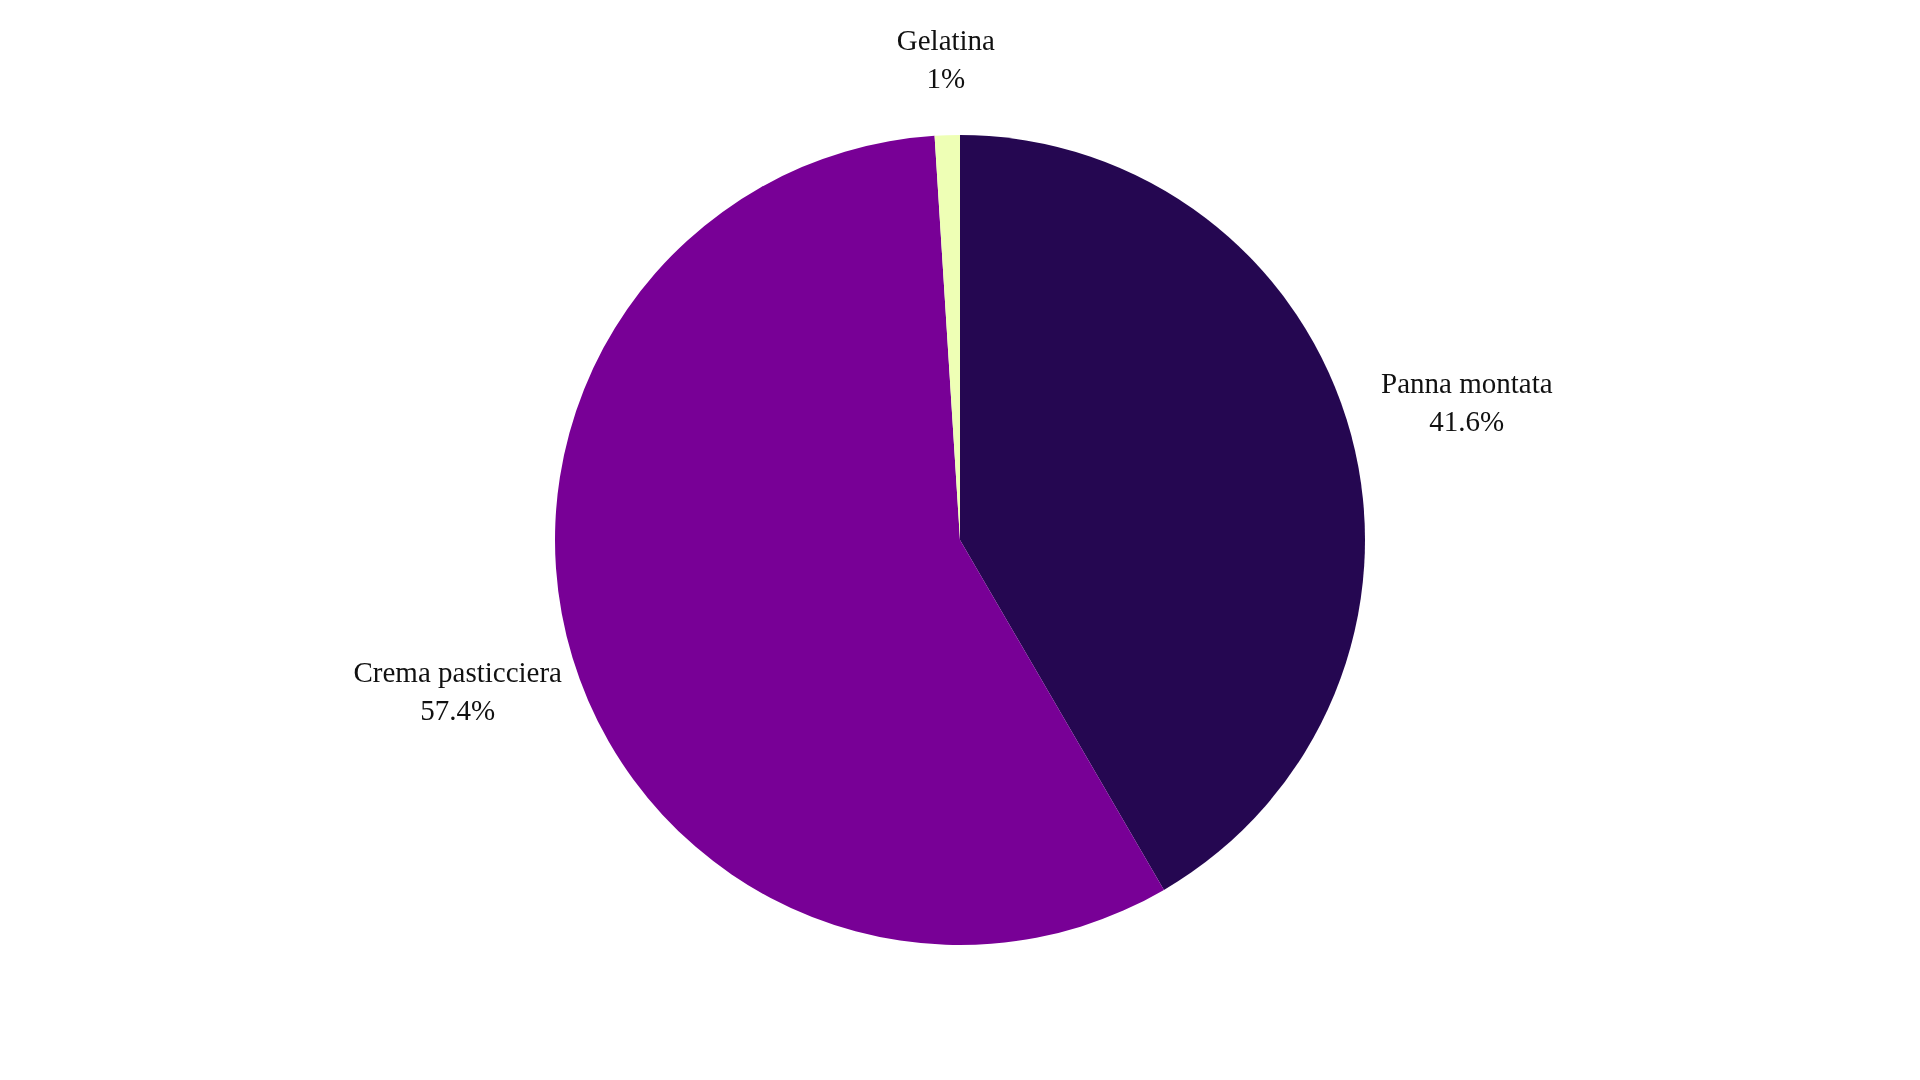 This screenshot has height=1080, width=1920. What do you see at coordinates (946, 77) in the screenshot?
I see `data-label: 1%` at bounding box center [946, 77].